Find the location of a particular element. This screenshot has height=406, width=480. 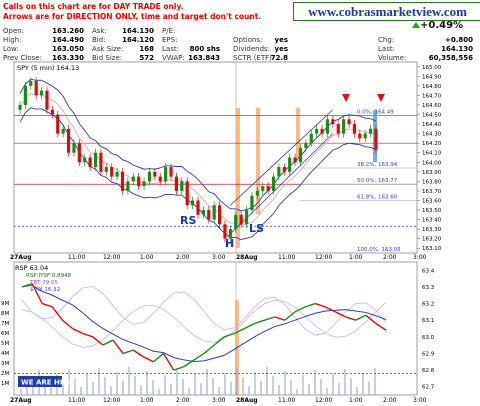

rsp-right-tick: 63.1 is located at coordinates (428, 321).